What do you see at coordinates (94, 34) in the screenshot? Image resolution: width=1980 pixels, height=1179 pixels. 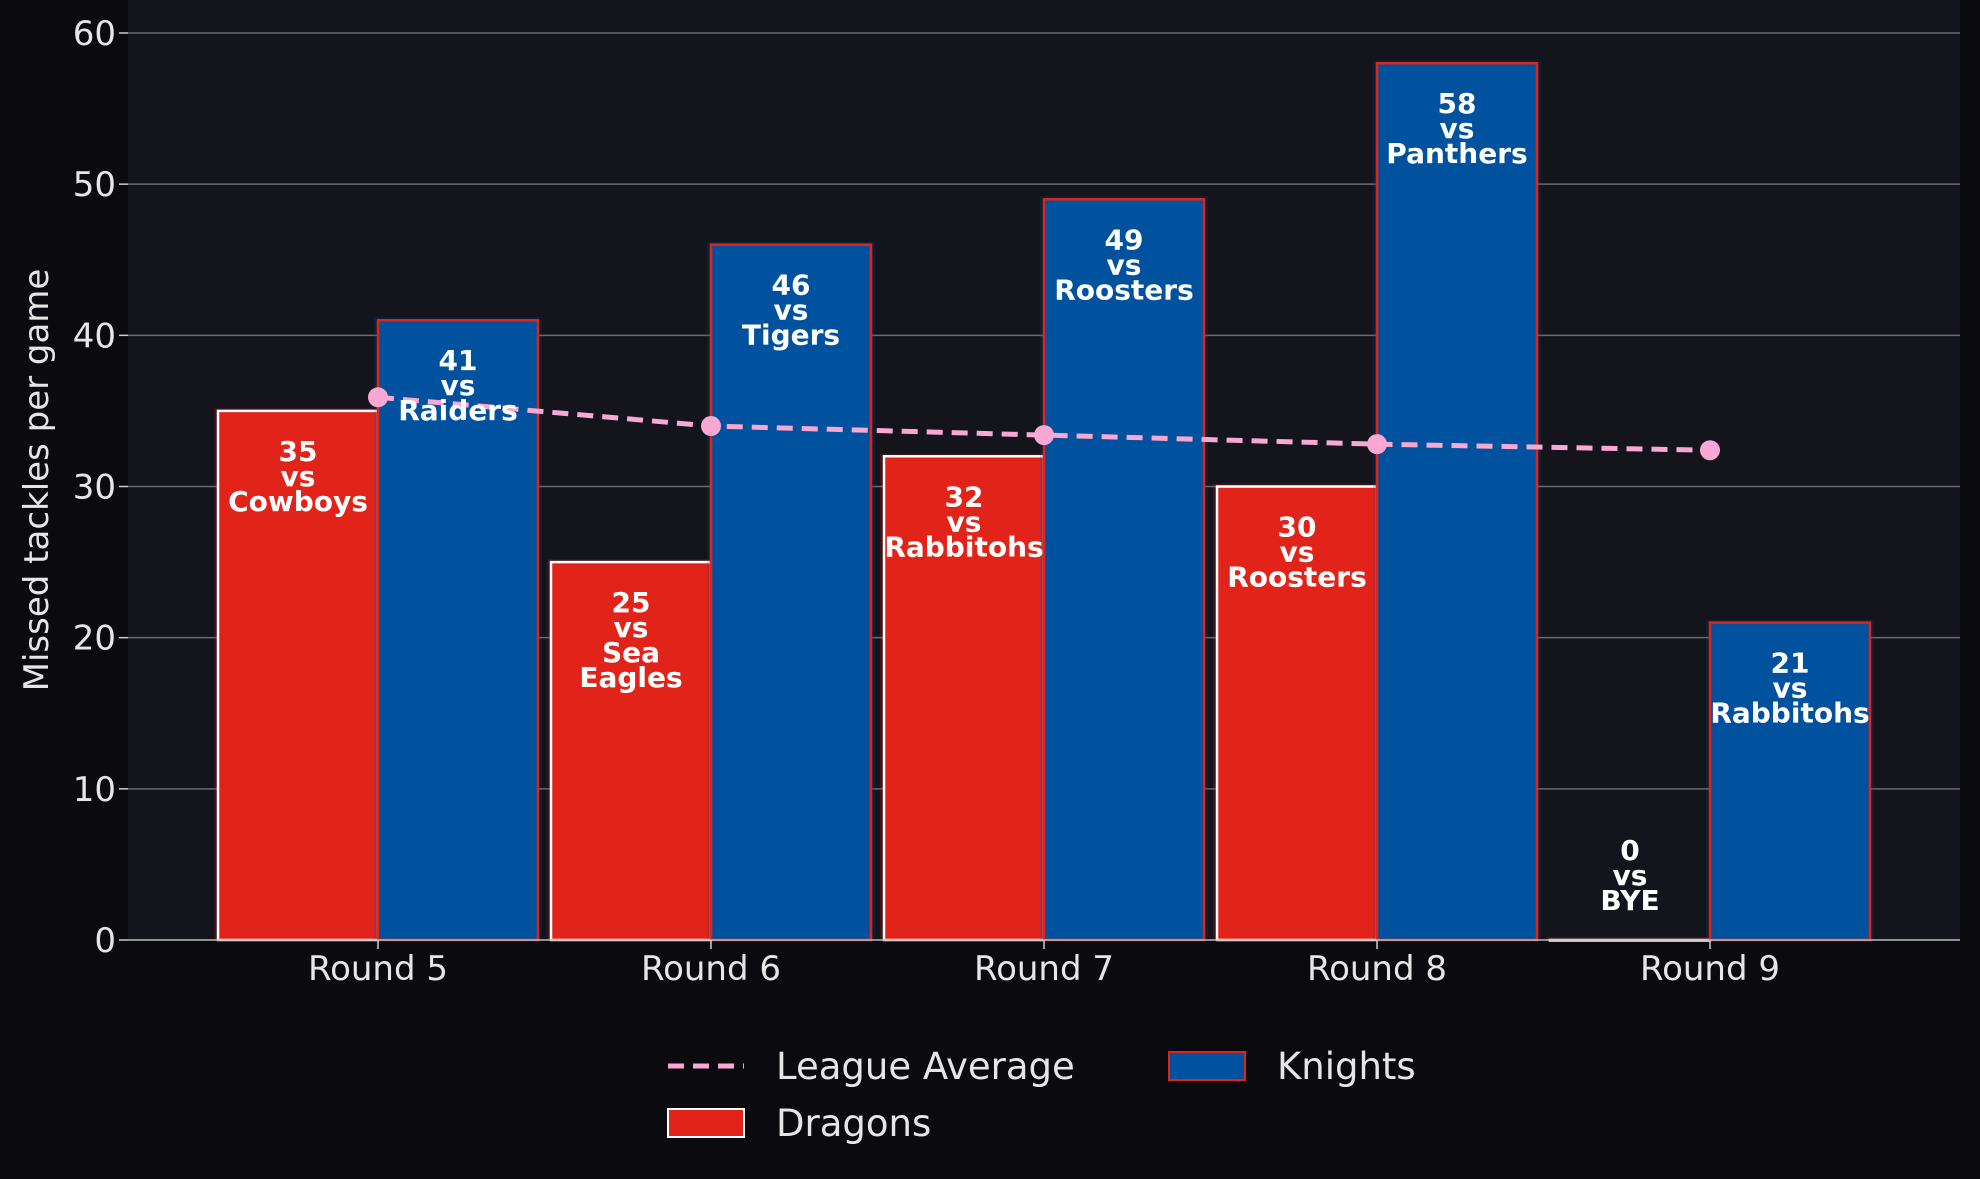 I see `y-tick-label: 60` at bounding box center [94, 34].